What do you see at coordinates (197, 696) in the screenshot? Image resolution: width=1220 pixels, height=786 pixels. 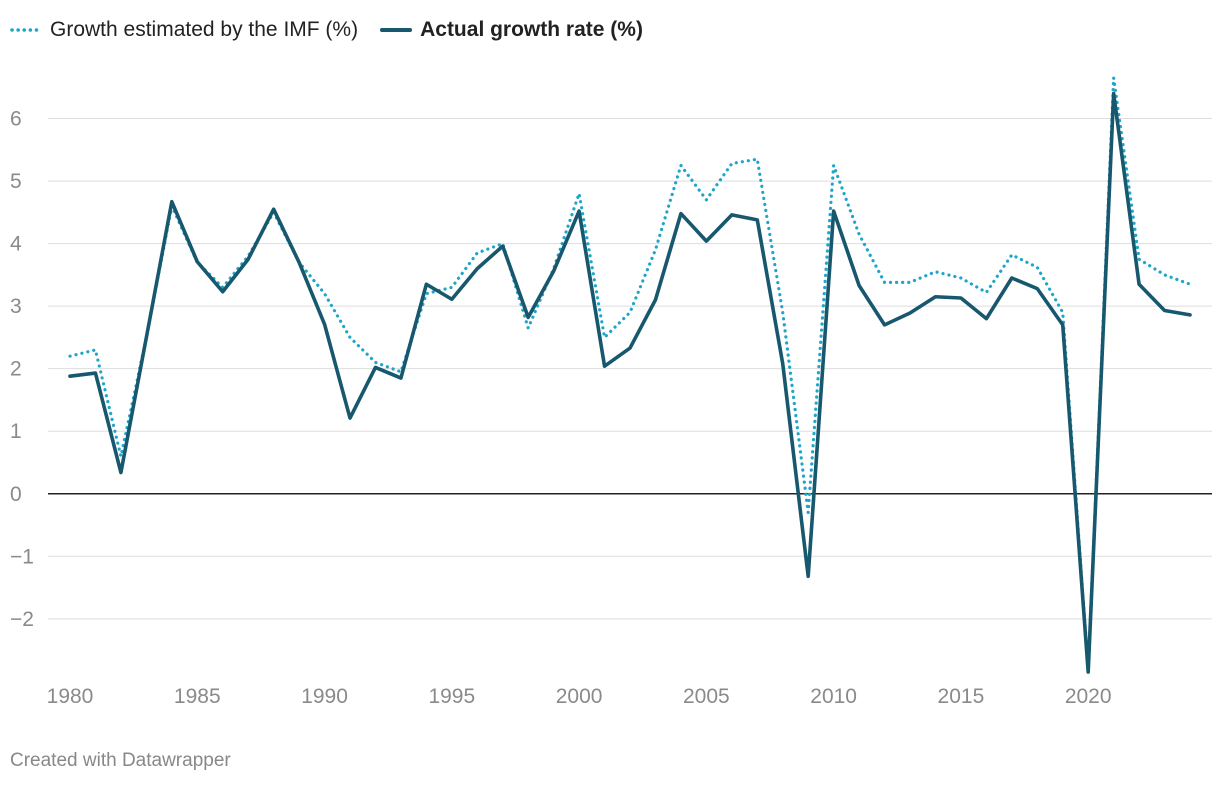 I see `x-tick-label: 1985` at bounding box center [197, 696].